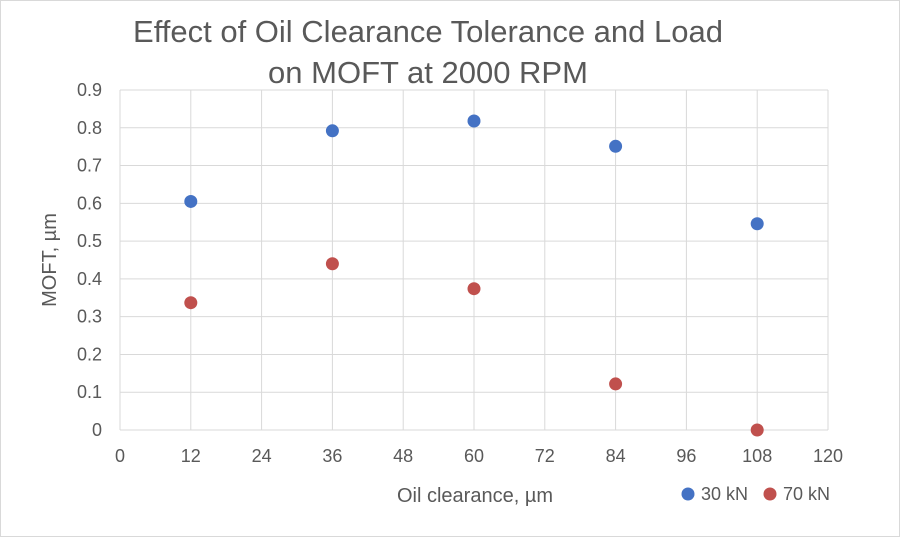 The image size is (900, 537). I want to click on x-tick-label: 84, so click(616, 456).